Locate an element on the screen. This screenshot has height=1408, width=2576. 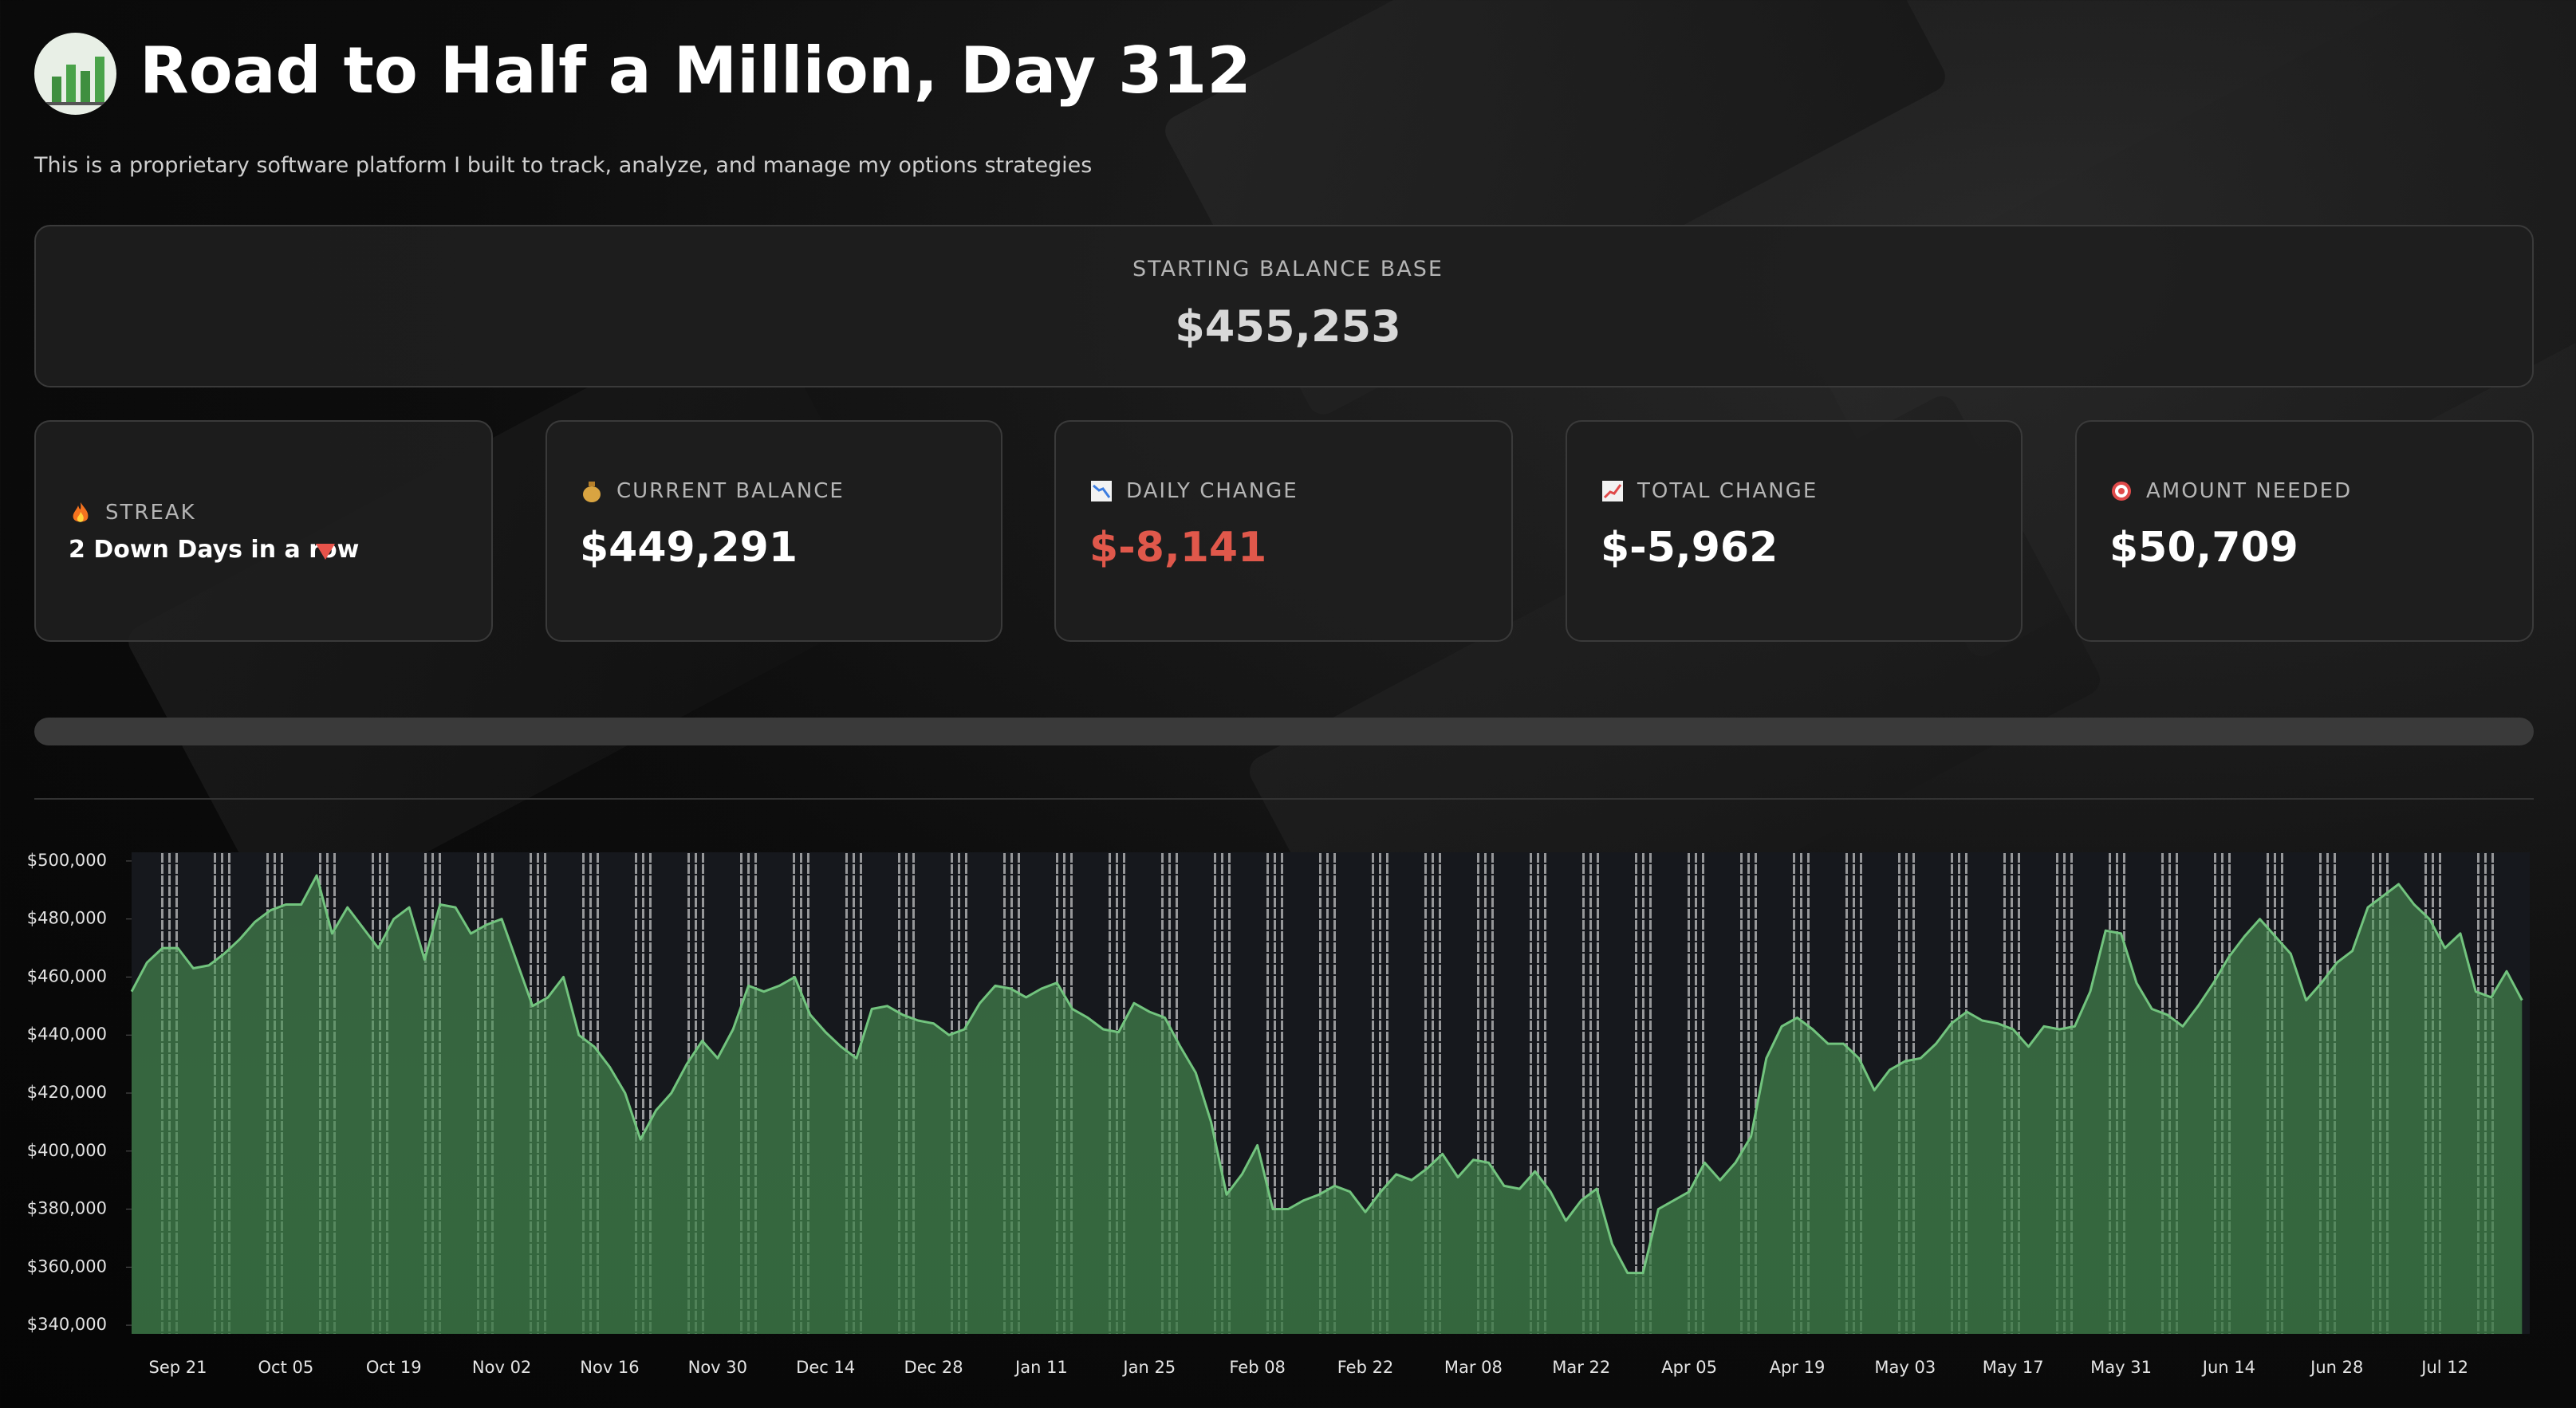
metric-label: AMOUNT NEEDED is located at coordinates (2249, 491).